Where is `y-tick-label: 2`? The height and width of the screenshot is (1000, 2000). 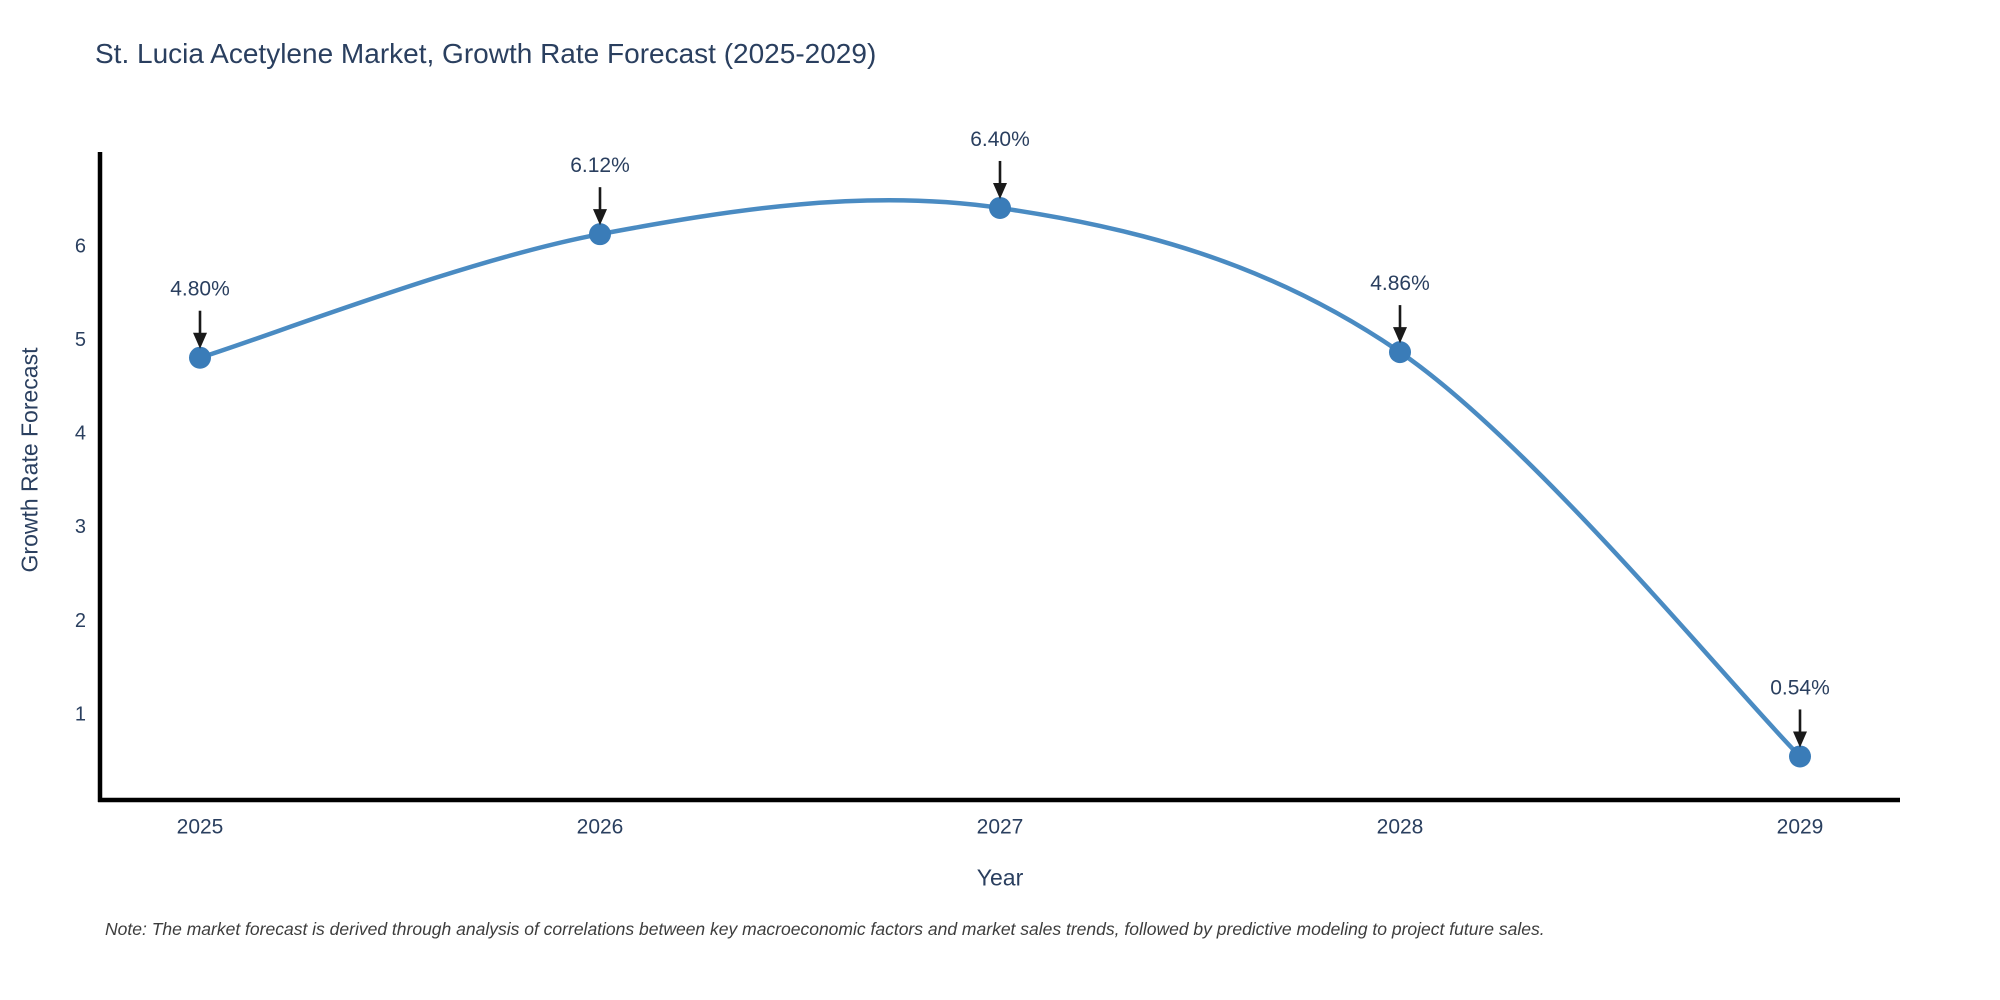 y-tick-label: 2 is located at coordinates (80, 621).